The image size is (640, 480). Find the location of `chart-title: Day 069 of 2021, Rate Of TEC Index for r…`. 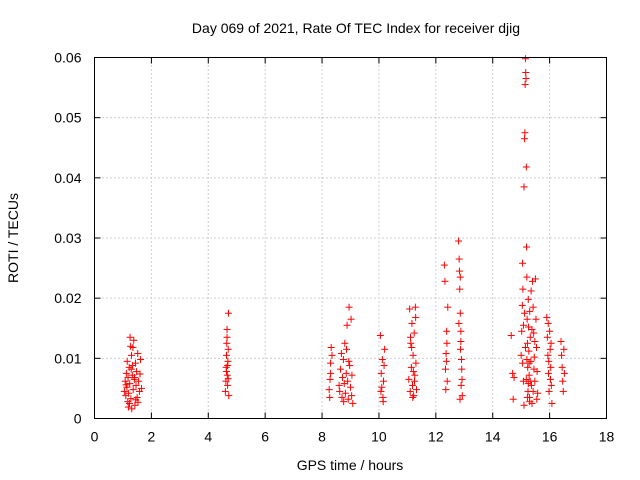

chart-title: Day 069 of 2021, Rate Of TEC Index for r… is located at coordinates (356, 28).